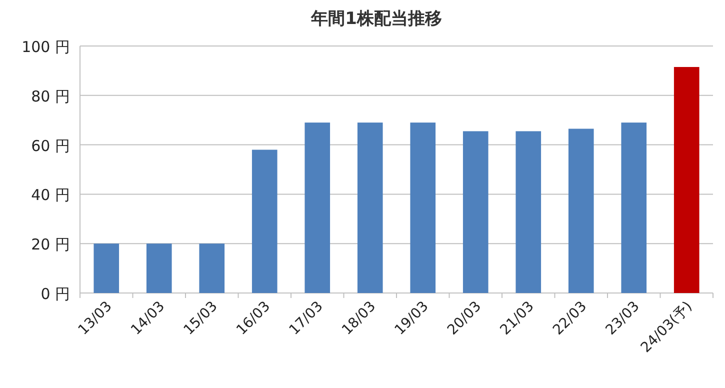 This screenshot has height=388, width=725. What do you see at coordinates (50, 195) in the screenshot?
I see `y-tick-label: 40 円` at bounding box center [50, 195].